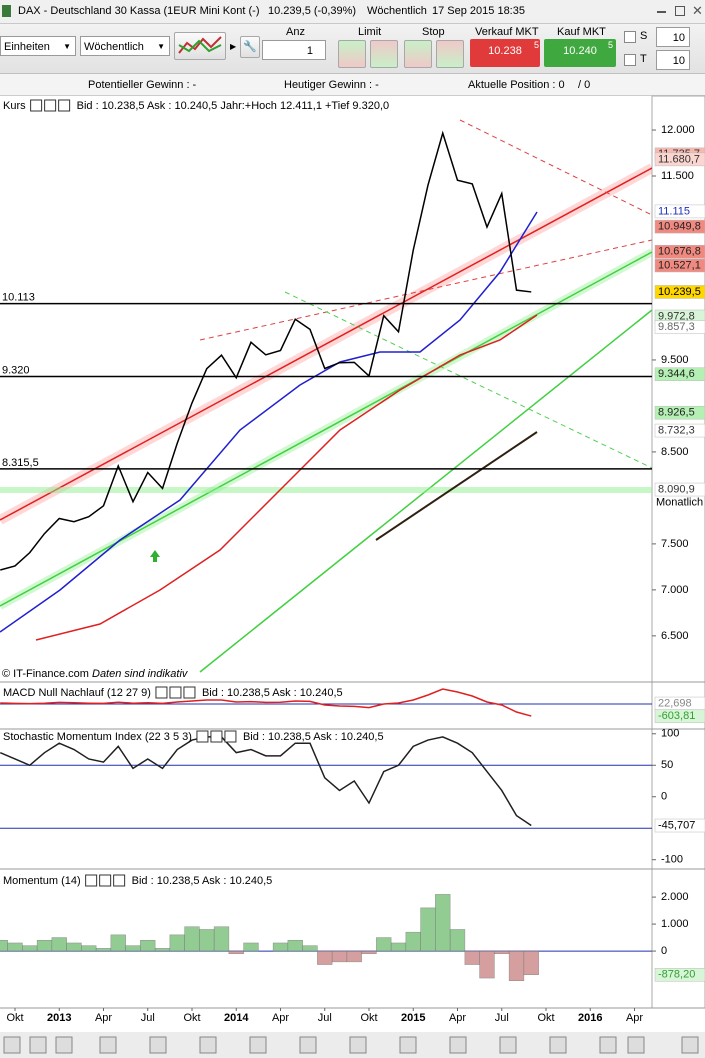  I want to click on minimize-button, so click(661, 12).